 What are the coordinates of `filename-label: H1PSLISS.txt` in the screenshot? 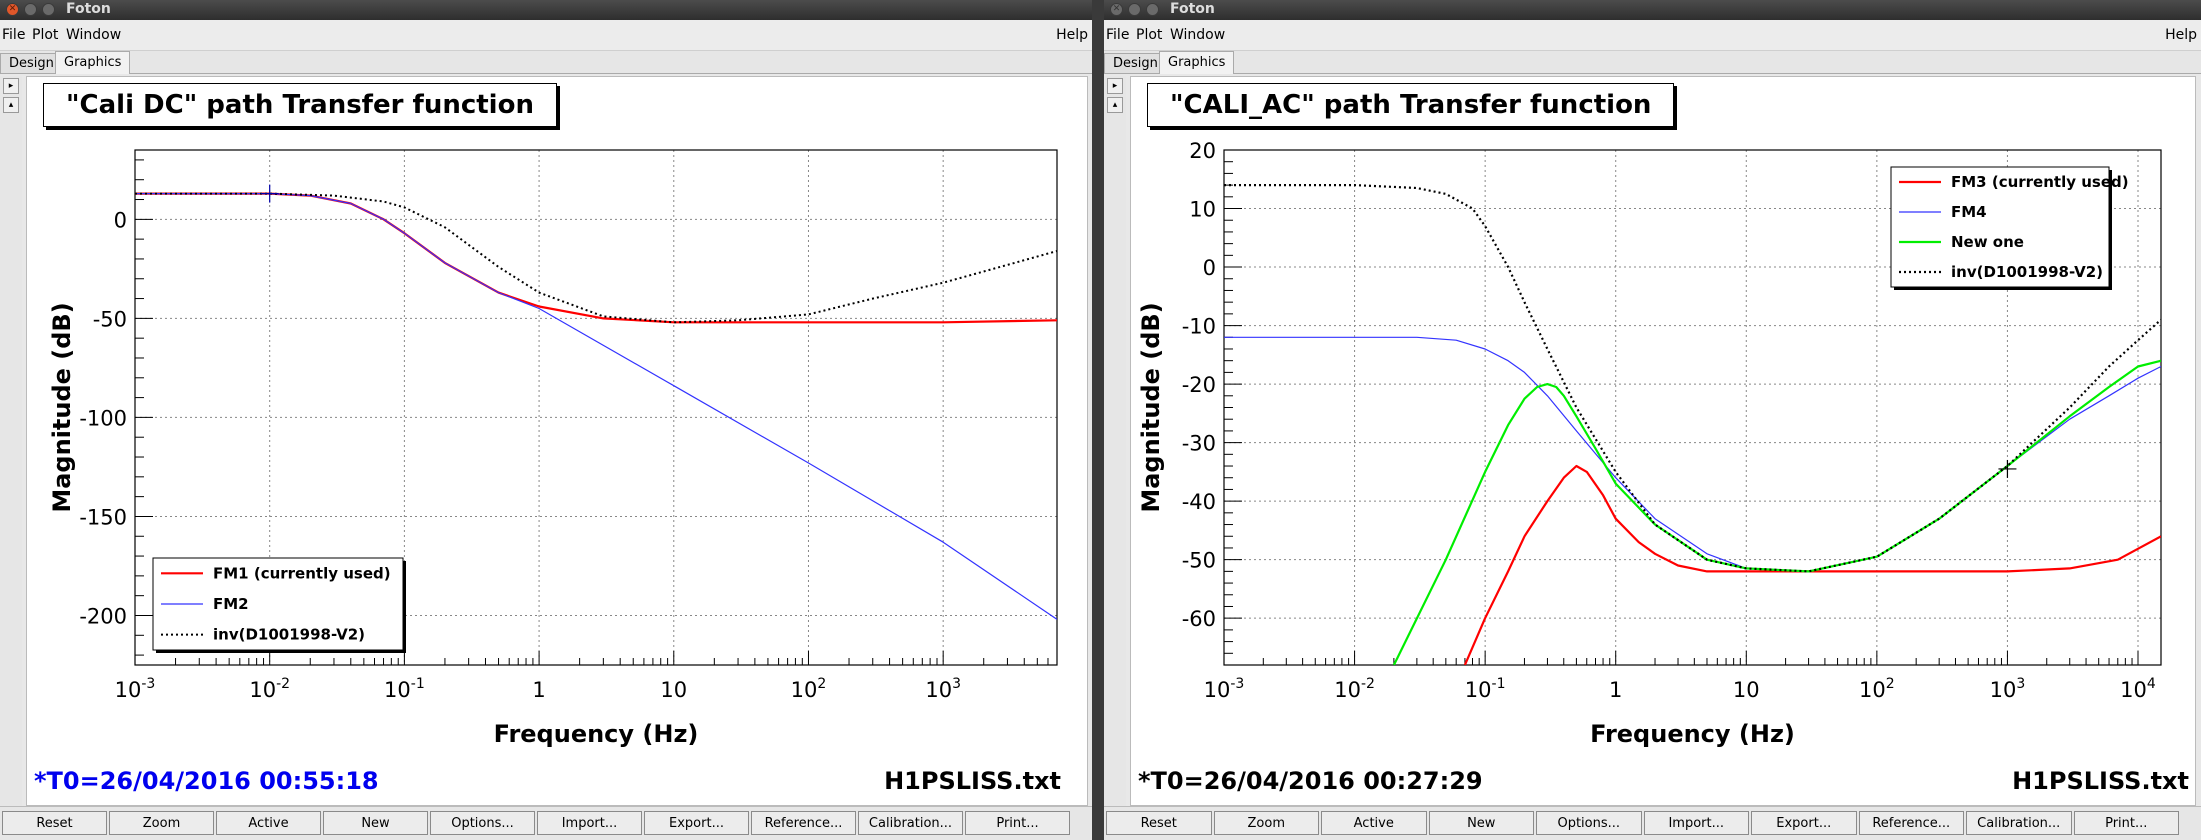 It's located at (972, 781).